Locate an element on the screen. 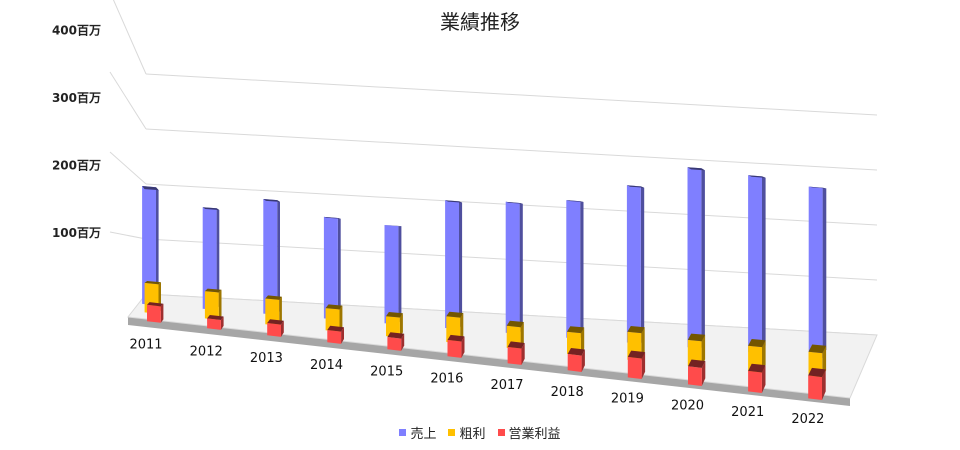  legend-item: 粗利 is located at coordinates (467, 432).